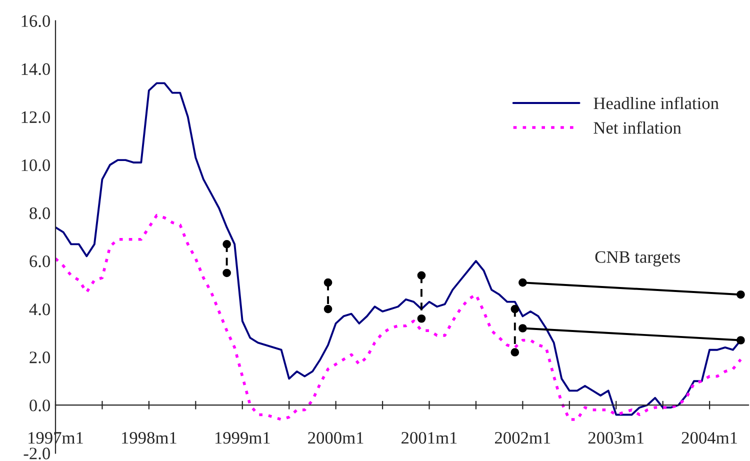  What do you see at coordinates (149, 438) in the screenshot?
I see `x-tick-label: 1998m1` at bounding box center [149, 438].